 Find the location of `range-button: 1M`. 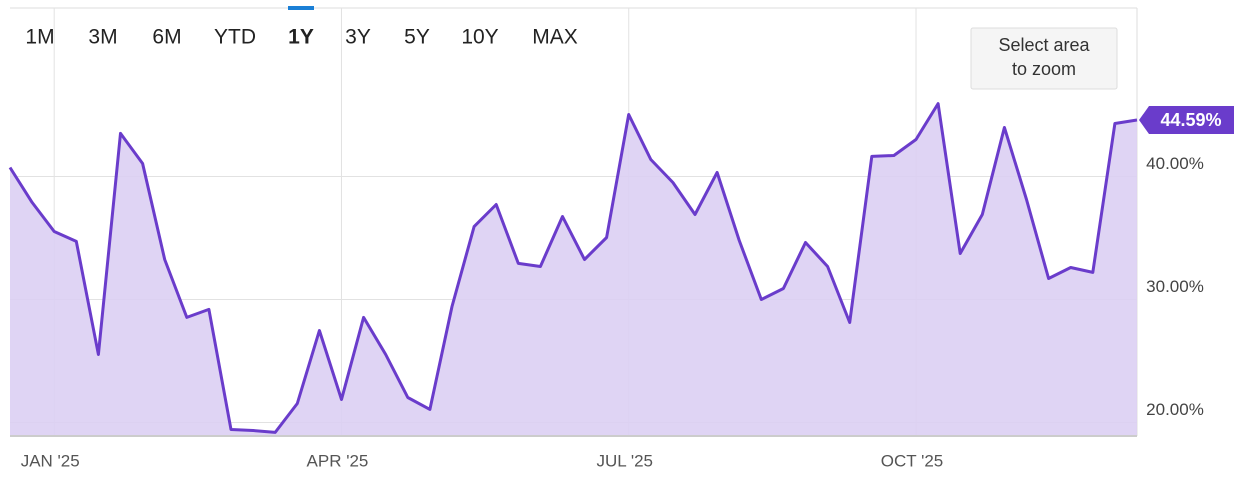

range-button: 1M is located at coordinates (39, 37).